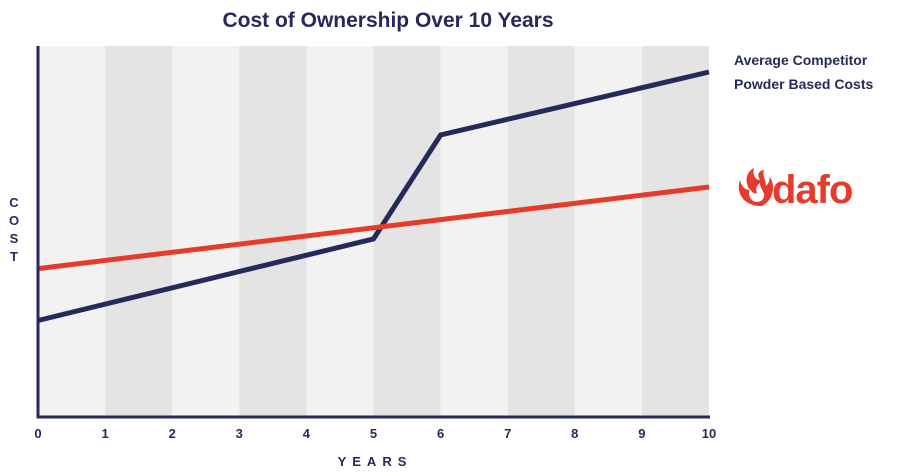 This screenshot has height=476, width=900. What do you see at coordinates (709, 433) in the screenshot?
I see `x-tick-label: 10` at bounding box center [709, 433].